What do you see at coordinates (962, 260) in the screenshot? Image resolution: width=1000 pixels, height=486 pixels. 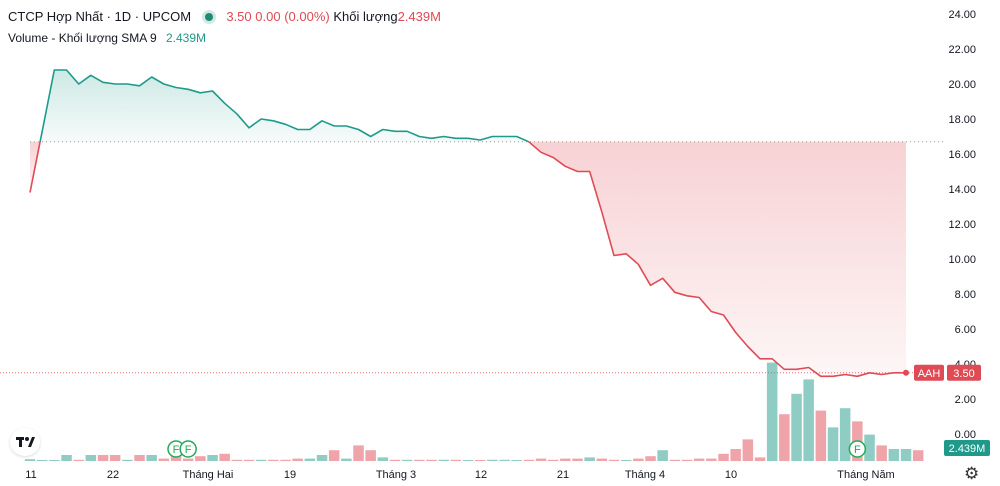 I see `y-tick-label: 10.00` at bounding box center [962, 260].